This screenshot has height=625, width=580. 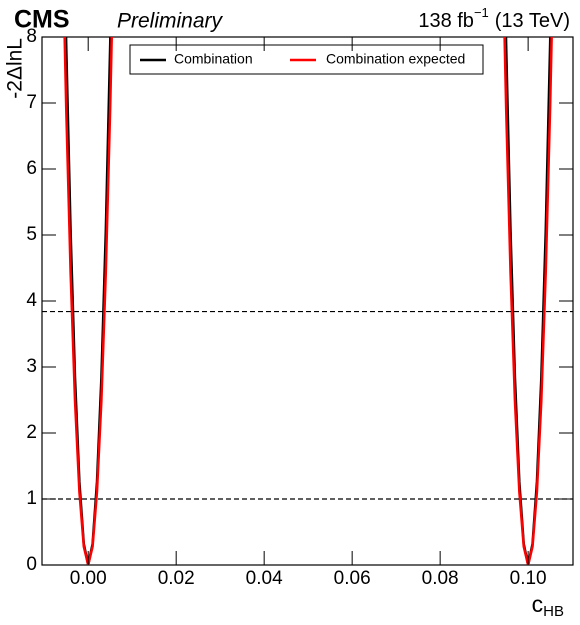 I want to click on lumi-energy: (13 TeV), so click(x=532, y=21).